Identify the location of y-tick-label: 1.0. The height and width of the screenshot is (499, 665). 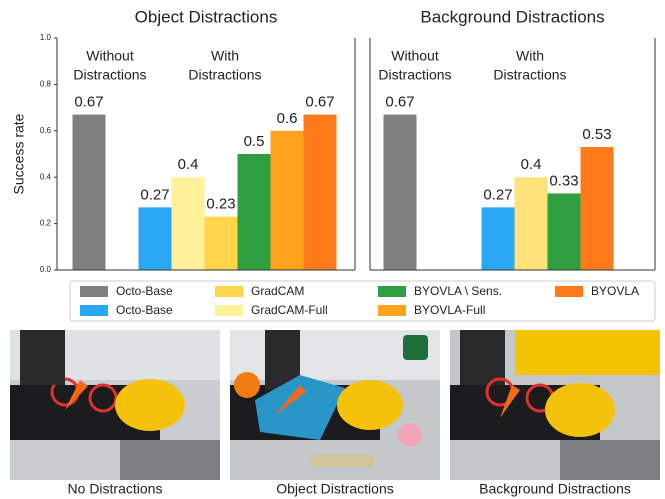
(46, 37).